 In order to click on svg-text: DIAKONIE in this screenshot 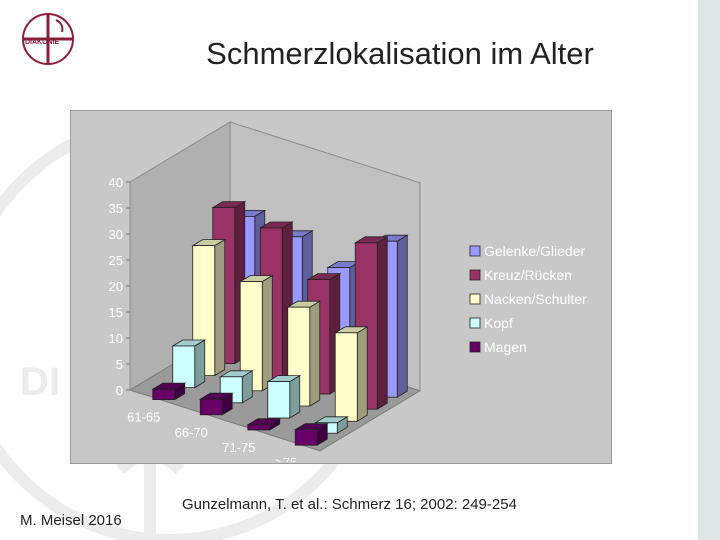, I will do `click(42, 42)`.